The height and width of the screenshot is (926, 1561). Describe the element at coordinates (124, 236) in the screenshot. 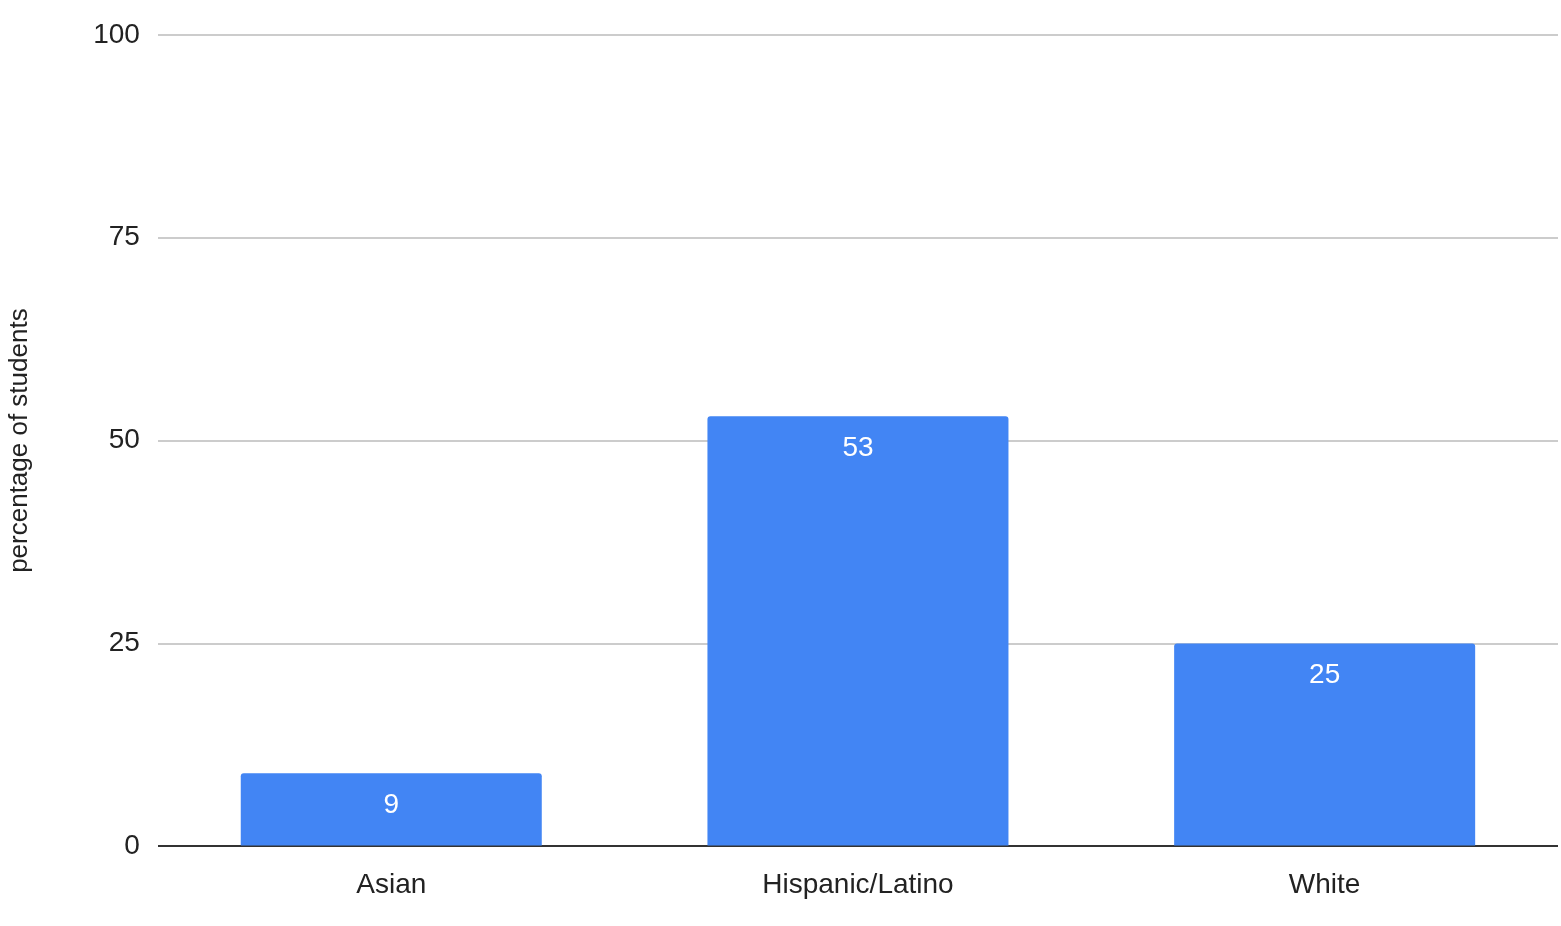

I see `y-tick-label: 75` at that location.